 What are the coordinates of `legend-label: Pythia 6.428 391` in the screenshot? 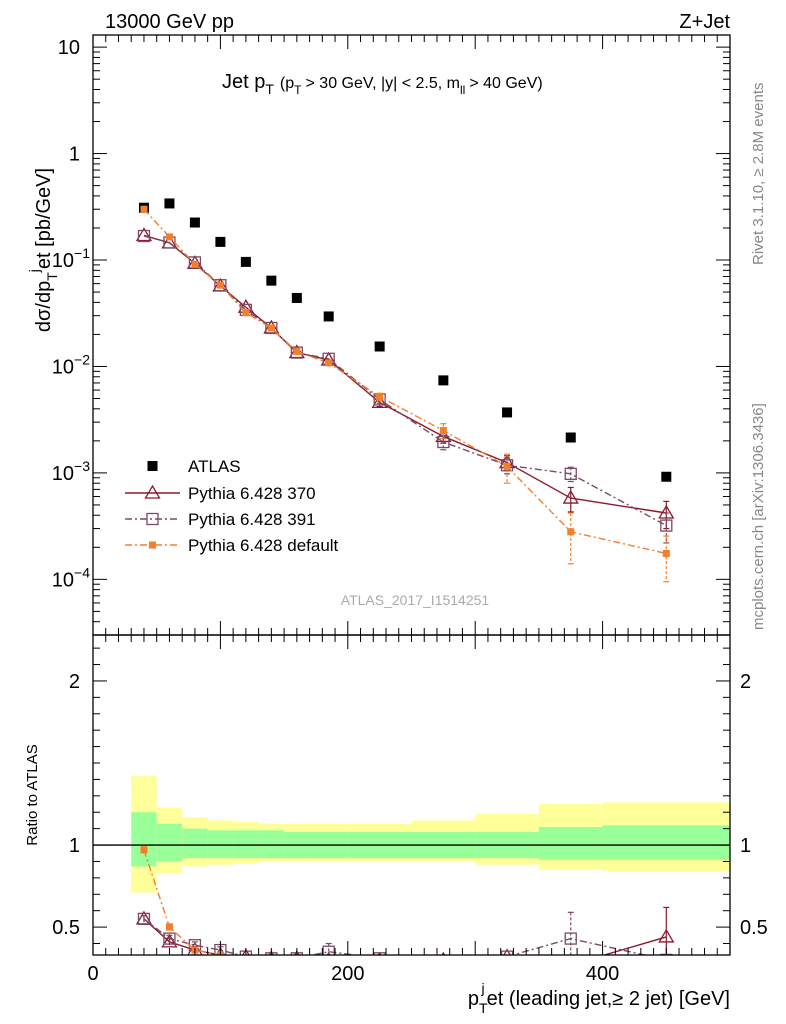 It's located at (252, 519).